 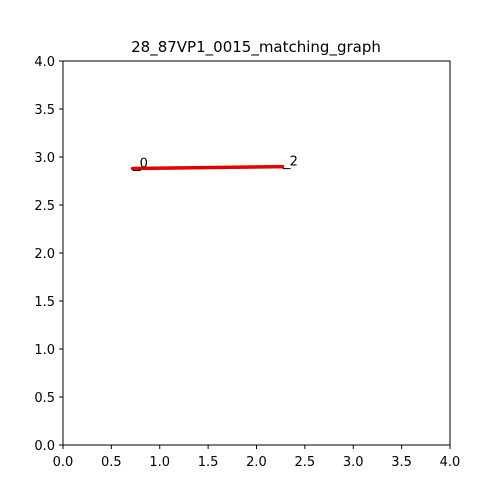 I want to click on x-tick-label: 0.5, so click(x=111, y=462).